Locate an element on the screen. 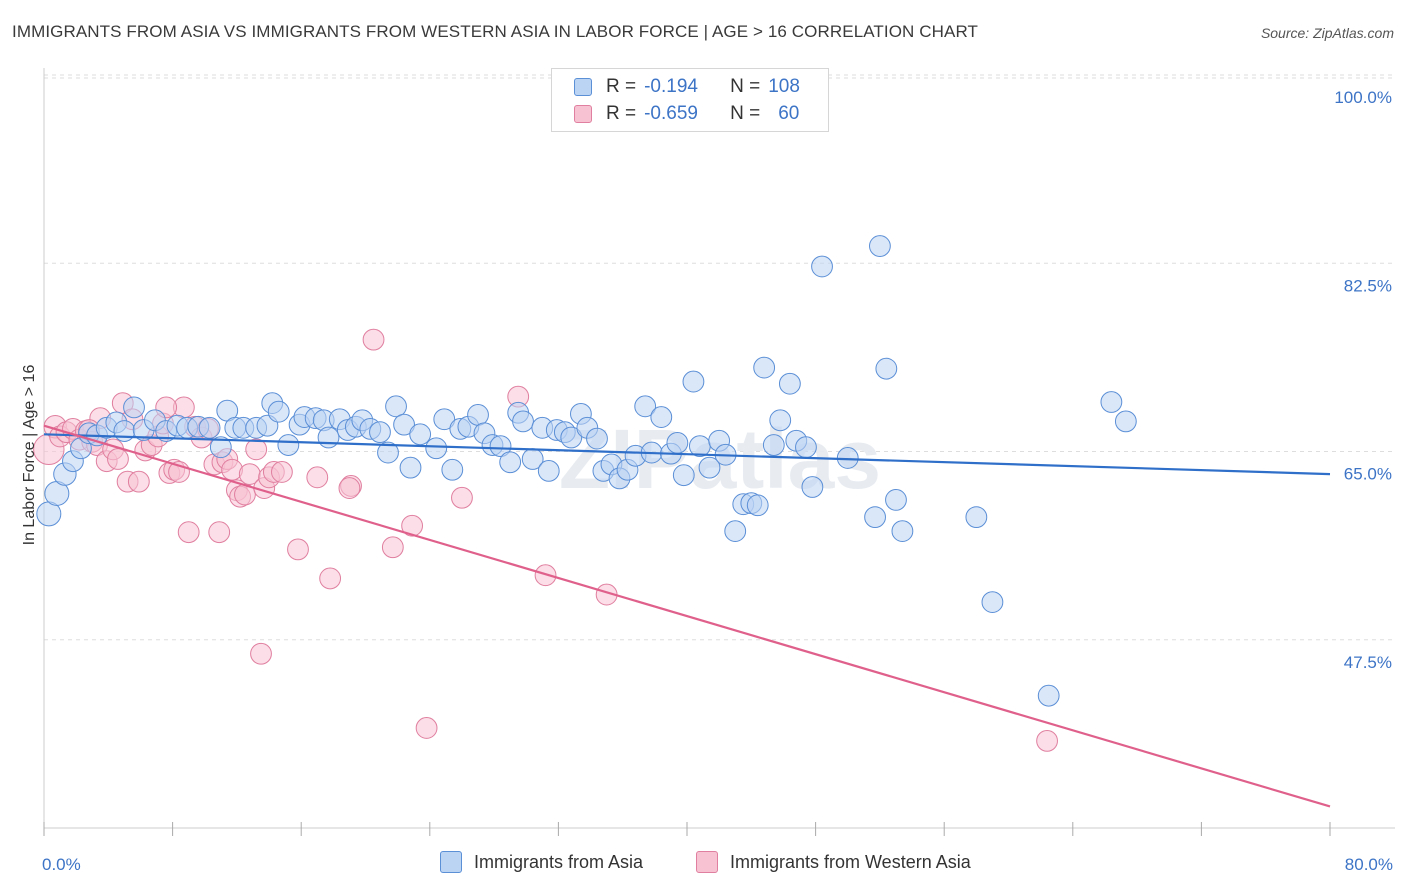 The image size is (1406, 892). stats-box: R = -0.194 N = 108 R = -0.659 N = 60 is located at coordinates (690, 100).